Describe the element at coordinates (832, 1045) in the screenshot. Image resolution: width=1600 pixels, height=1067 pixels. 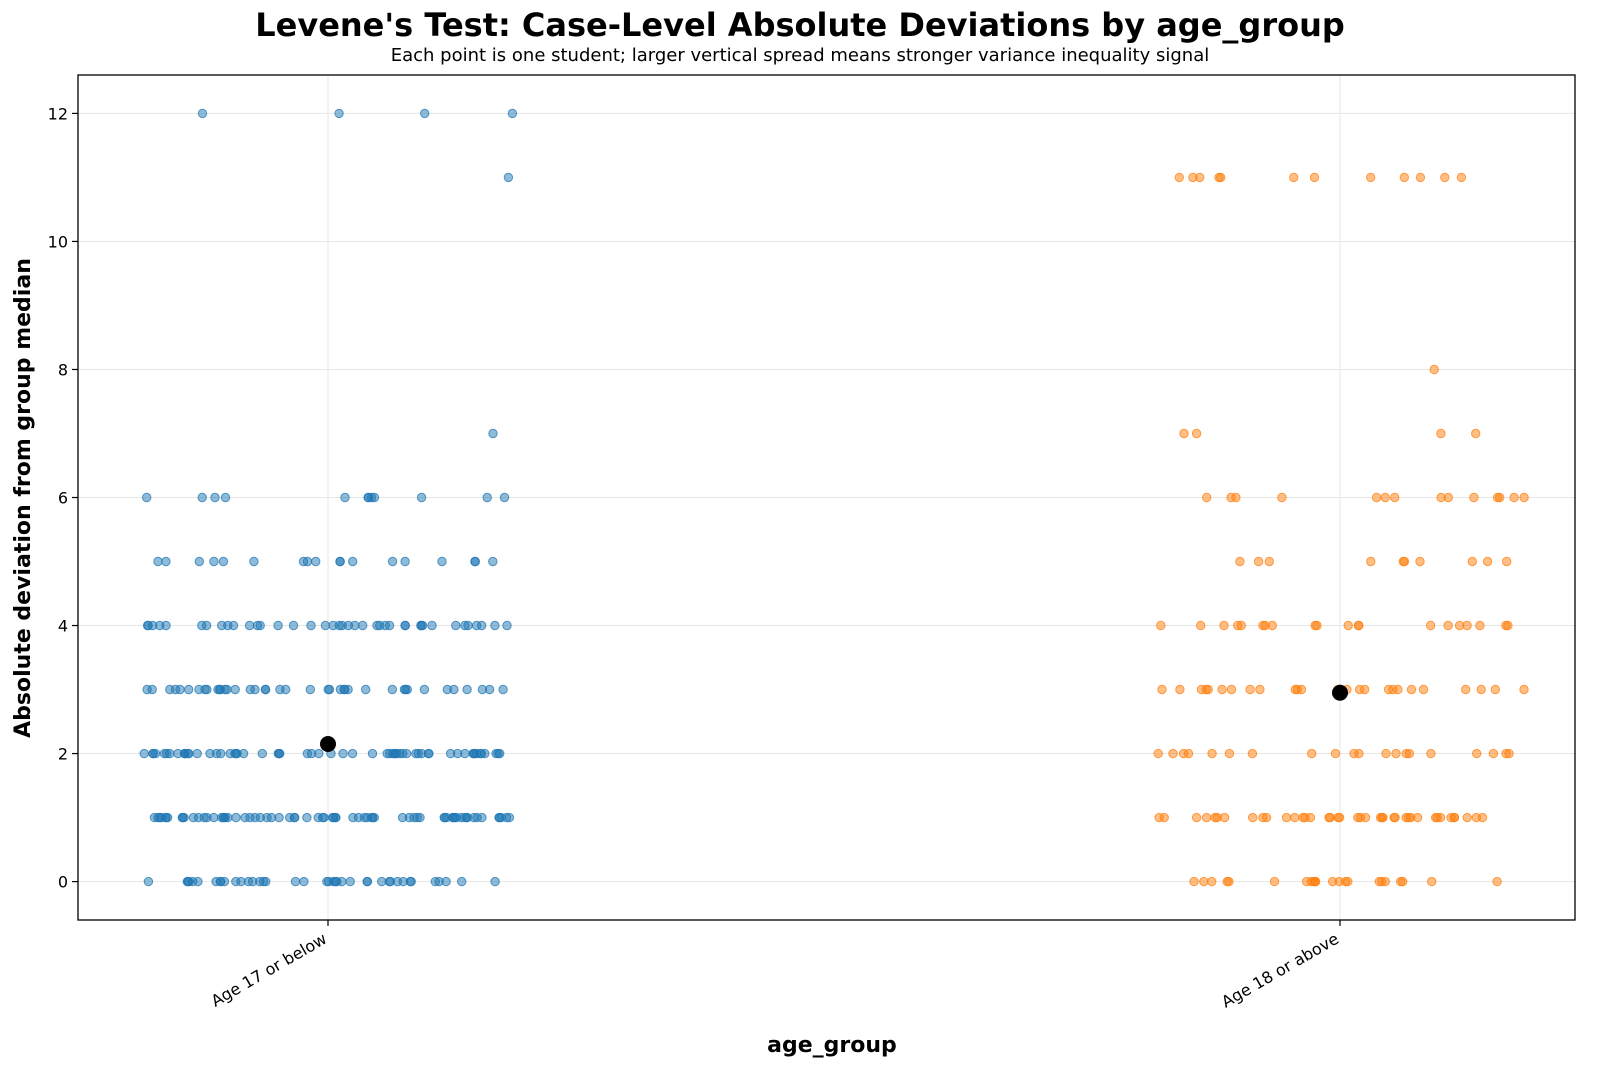
I see `x-axis-label: age_group` at that location.